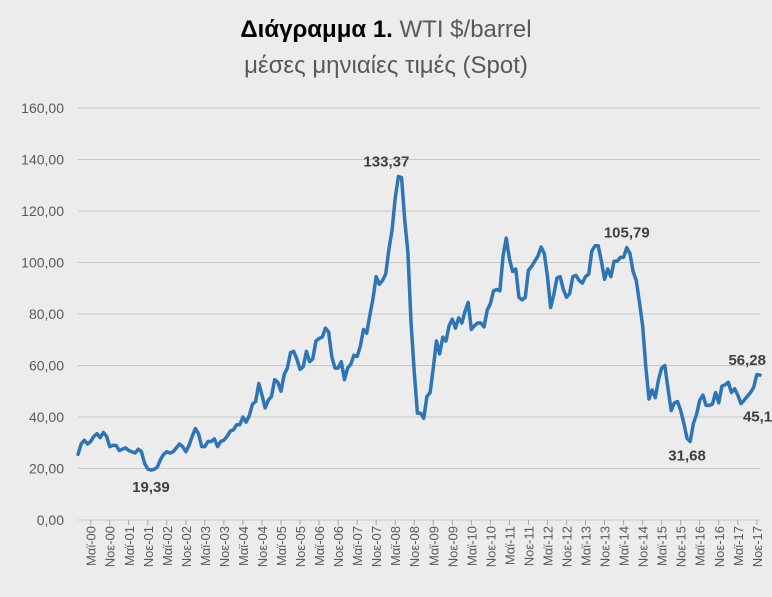 This screenshot has height=597, width=772. Describe the element at coordinates (151, 487) in the screenshot. I see `data-label: 19,39` at that location.